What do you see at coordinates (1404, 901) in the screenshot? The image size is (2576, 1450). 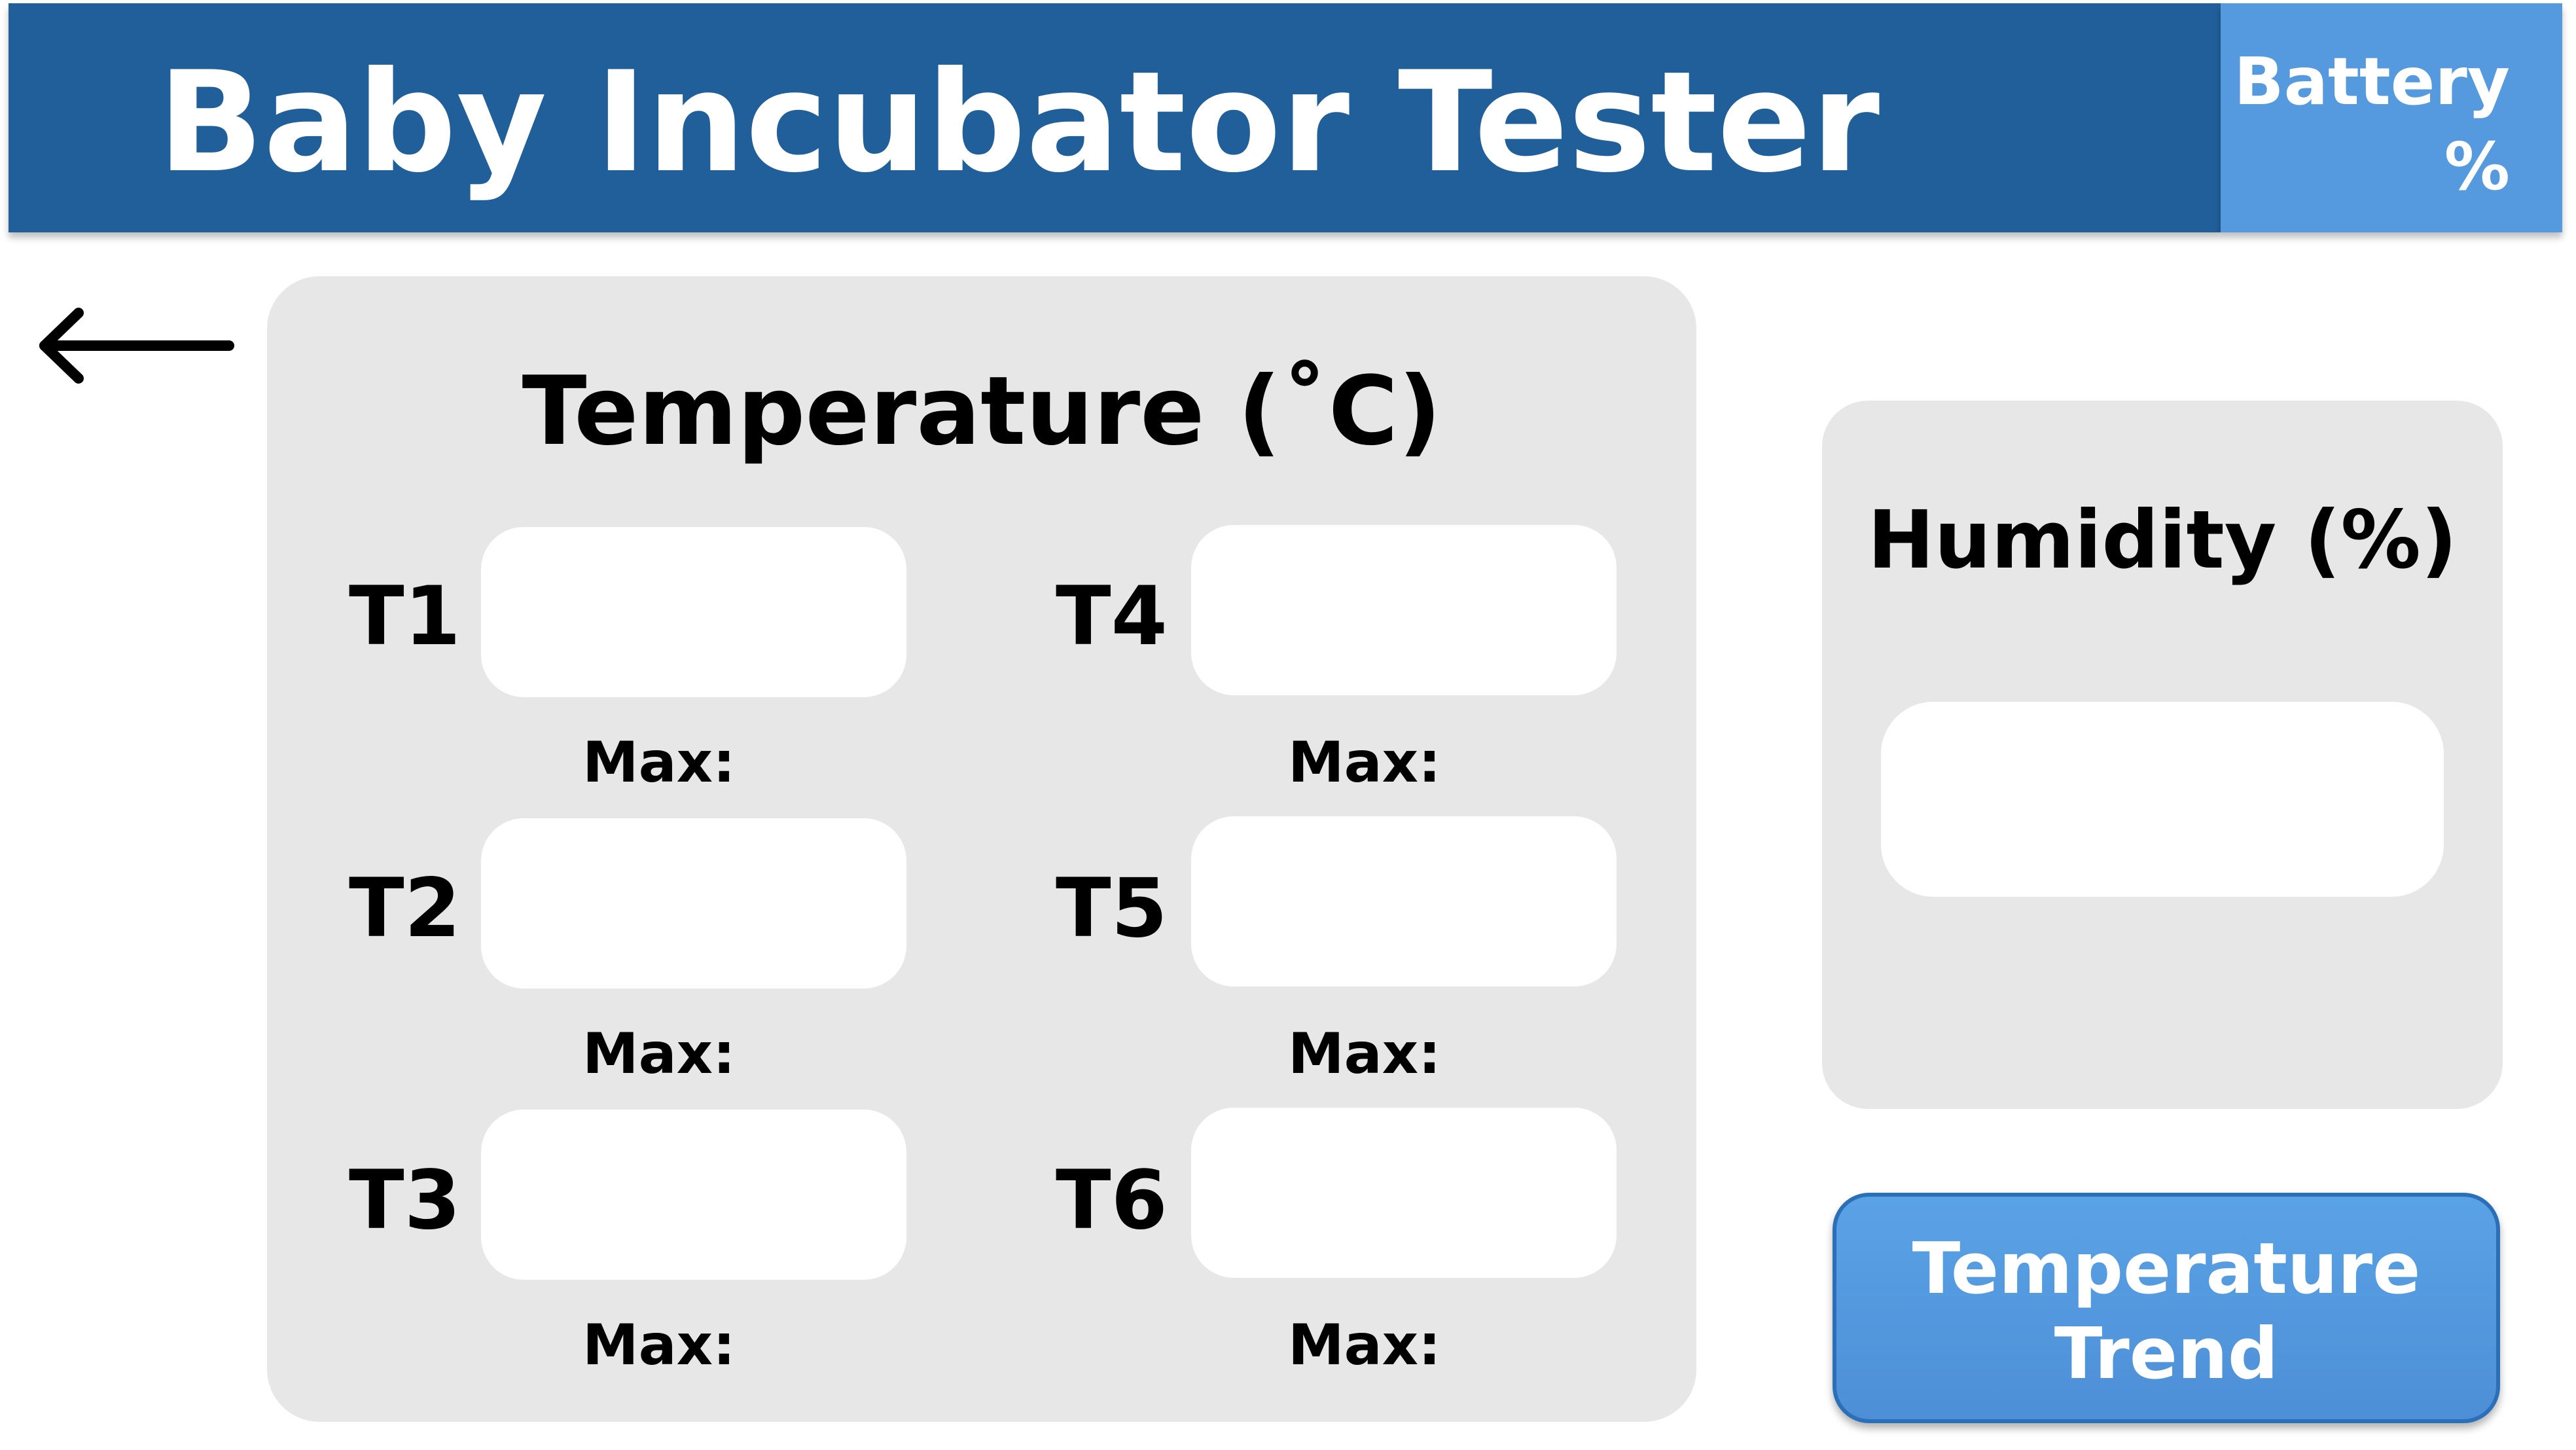 I see `t5-reading-box` at bounding box center [1404, 901].